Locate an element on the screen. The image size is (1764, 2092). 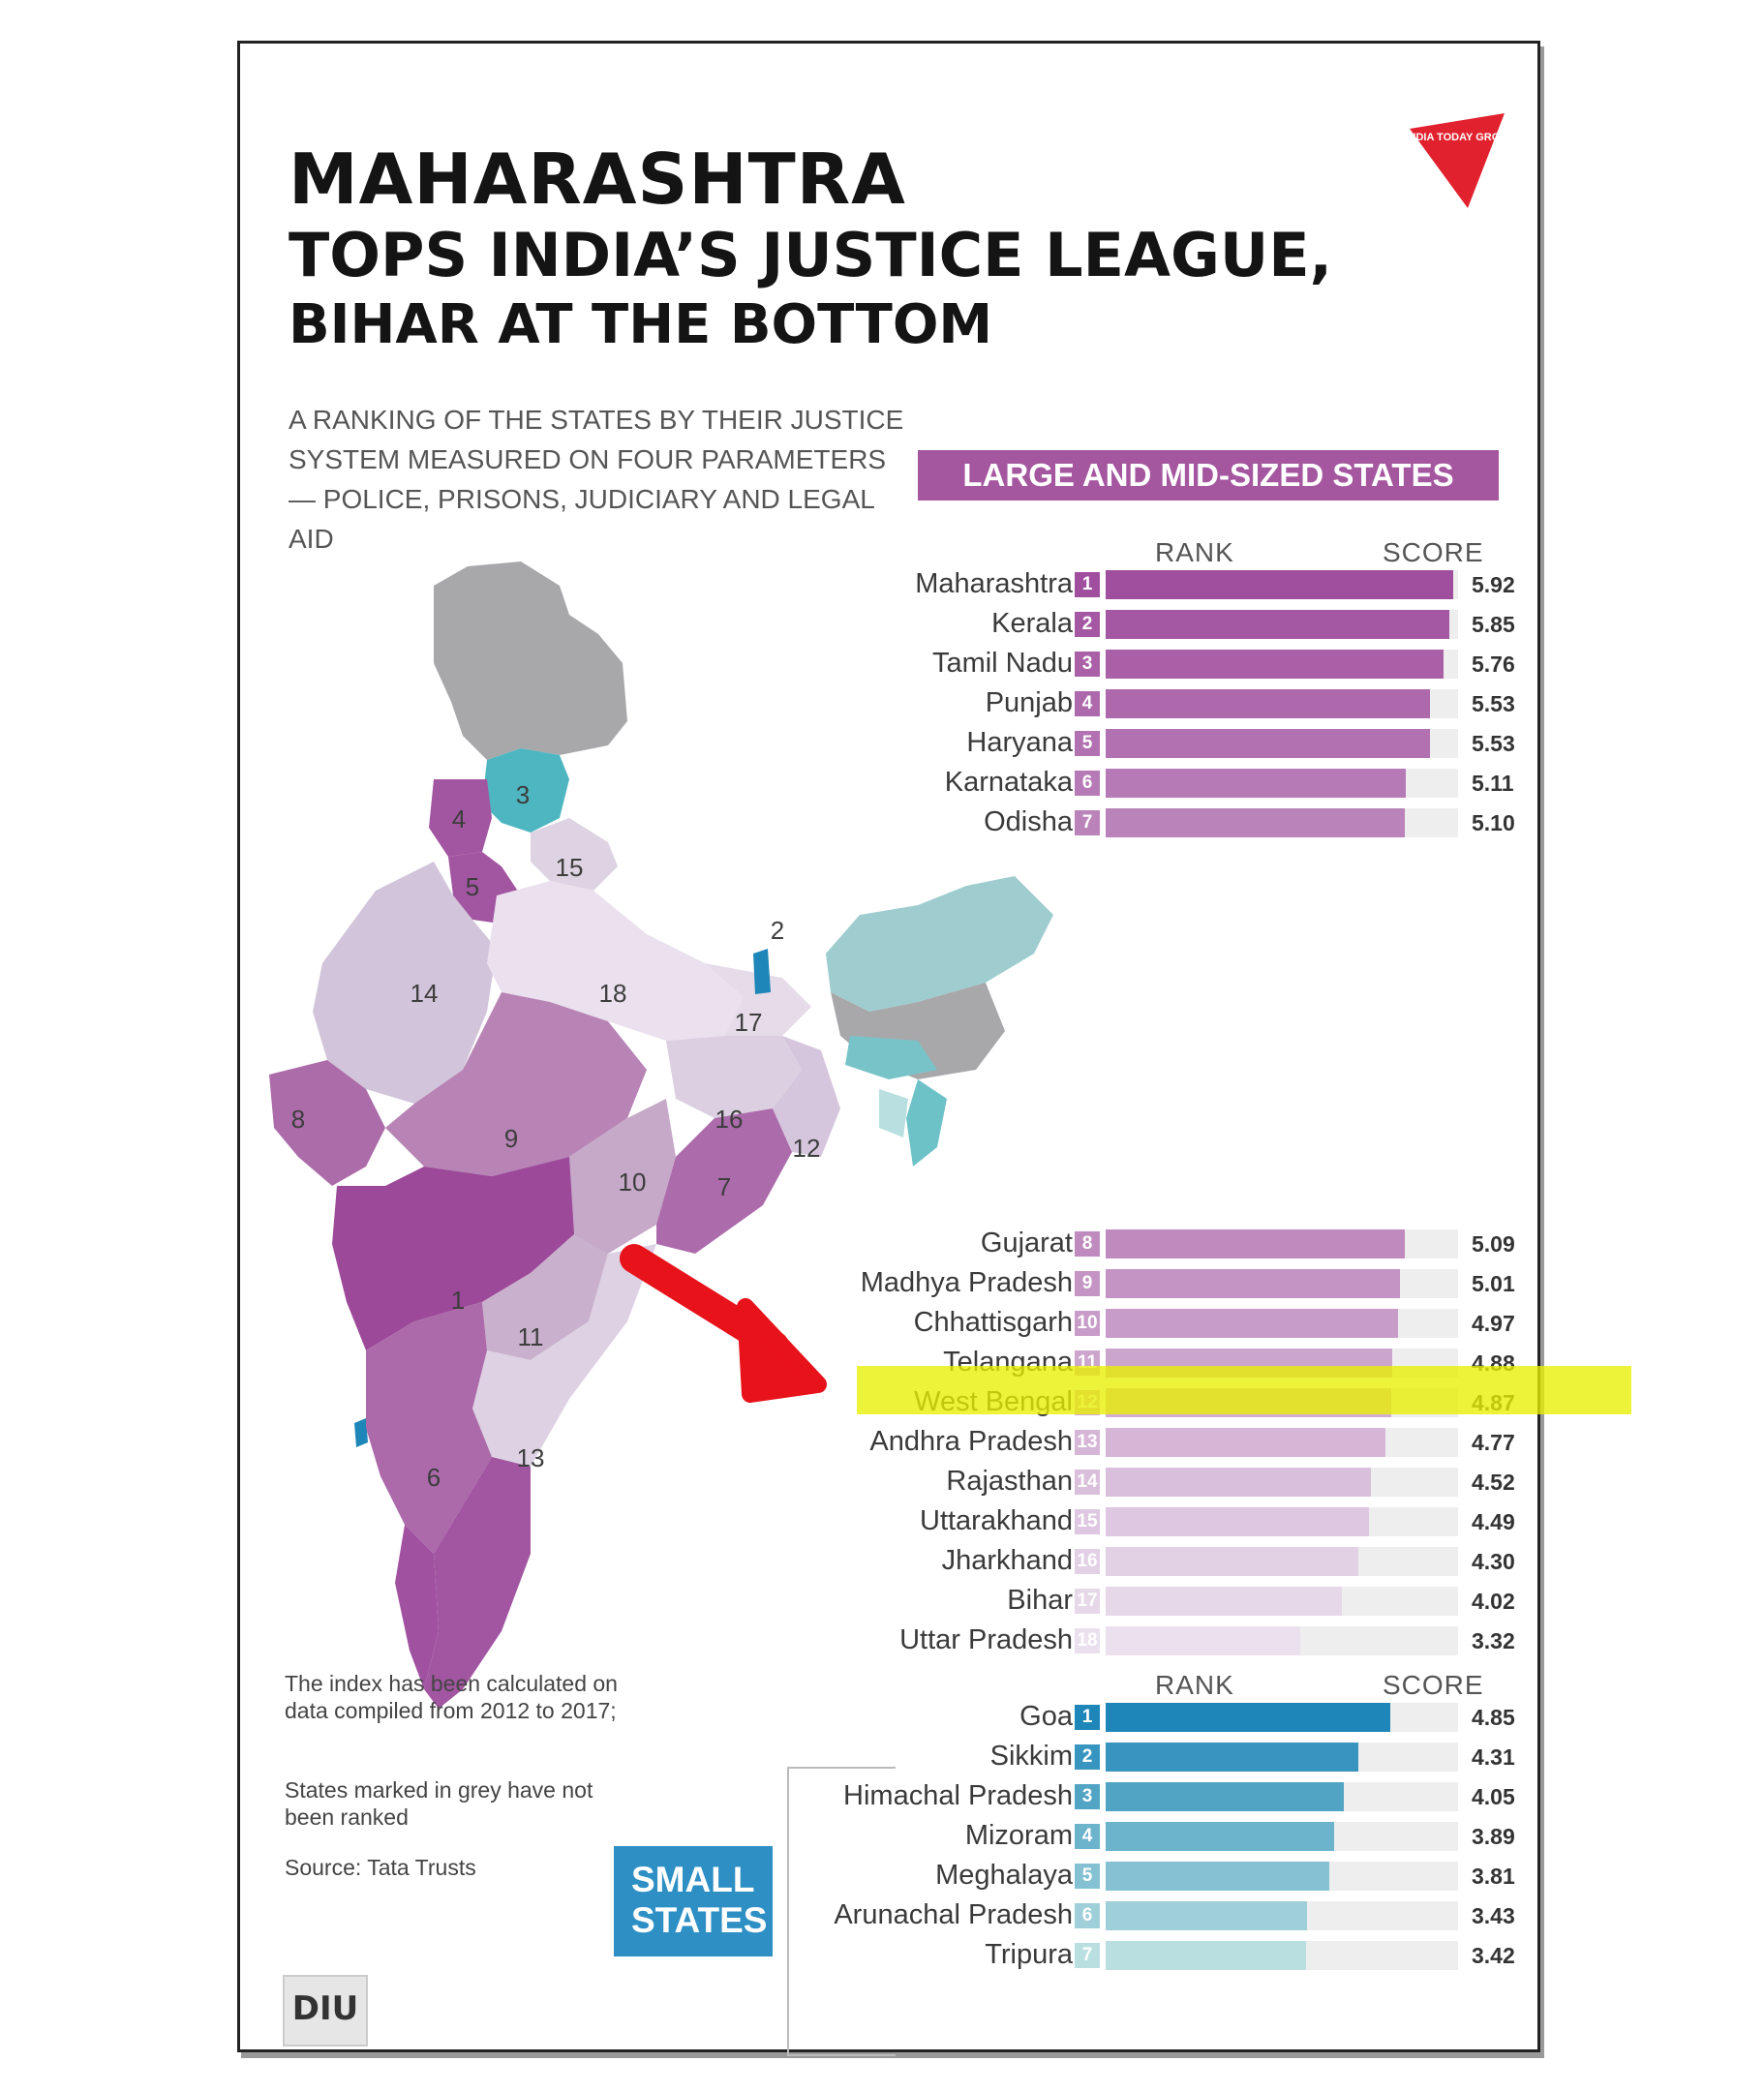
bar-row-chhattisgarh: Chhattisgarh 10 4.97 is located at coordinates (1339, 1322).